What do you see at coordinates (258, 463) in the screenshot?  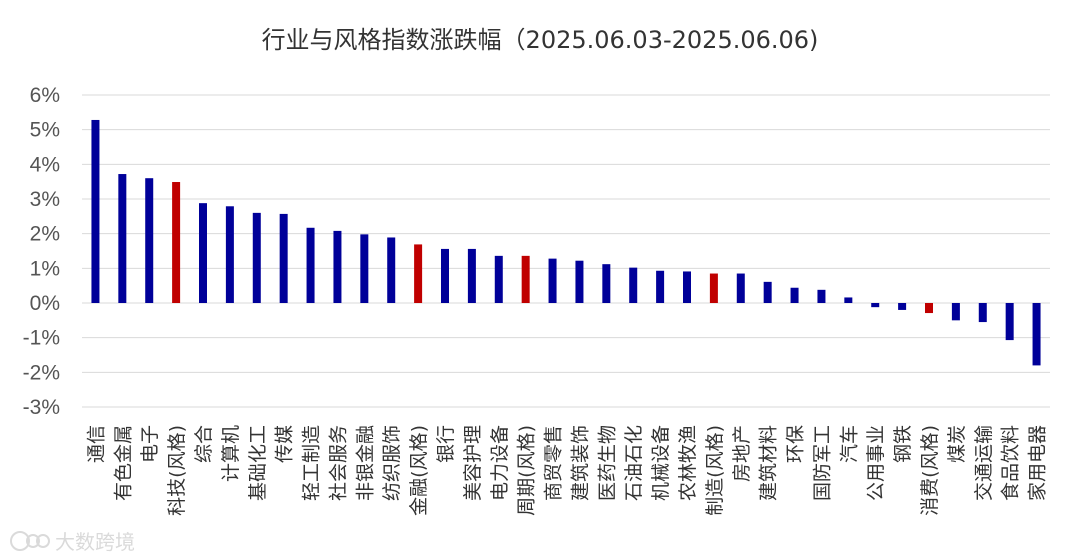 I see `x-tick-label: 基础化工` at bounding box center [258, 463].